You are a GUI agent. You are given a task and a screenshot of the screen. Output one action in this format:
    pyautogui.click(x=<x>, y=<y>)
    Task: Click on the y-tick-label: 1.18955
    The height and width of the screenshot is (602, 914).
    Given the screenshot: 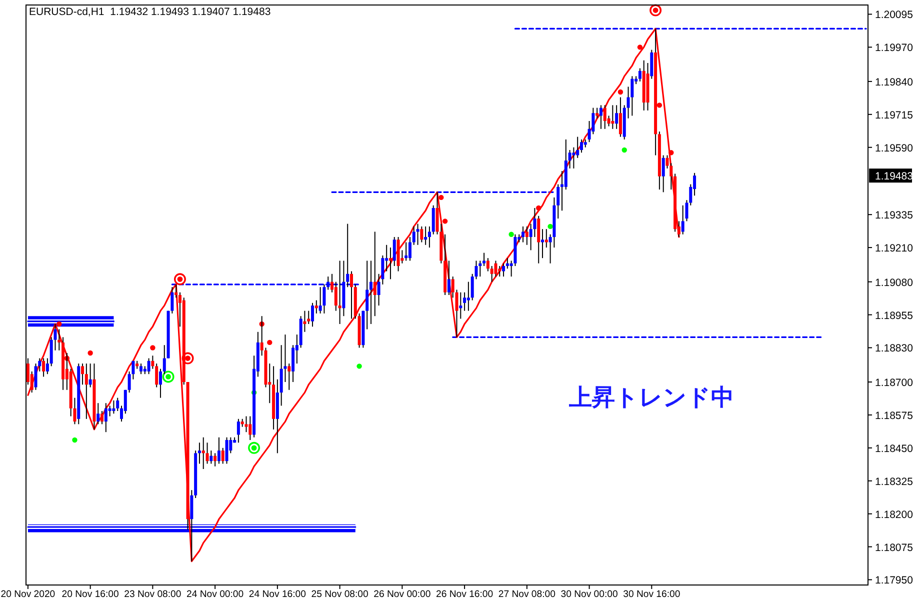 What is the action you would take?
    pyautogui.click(x=894, y=316)
    